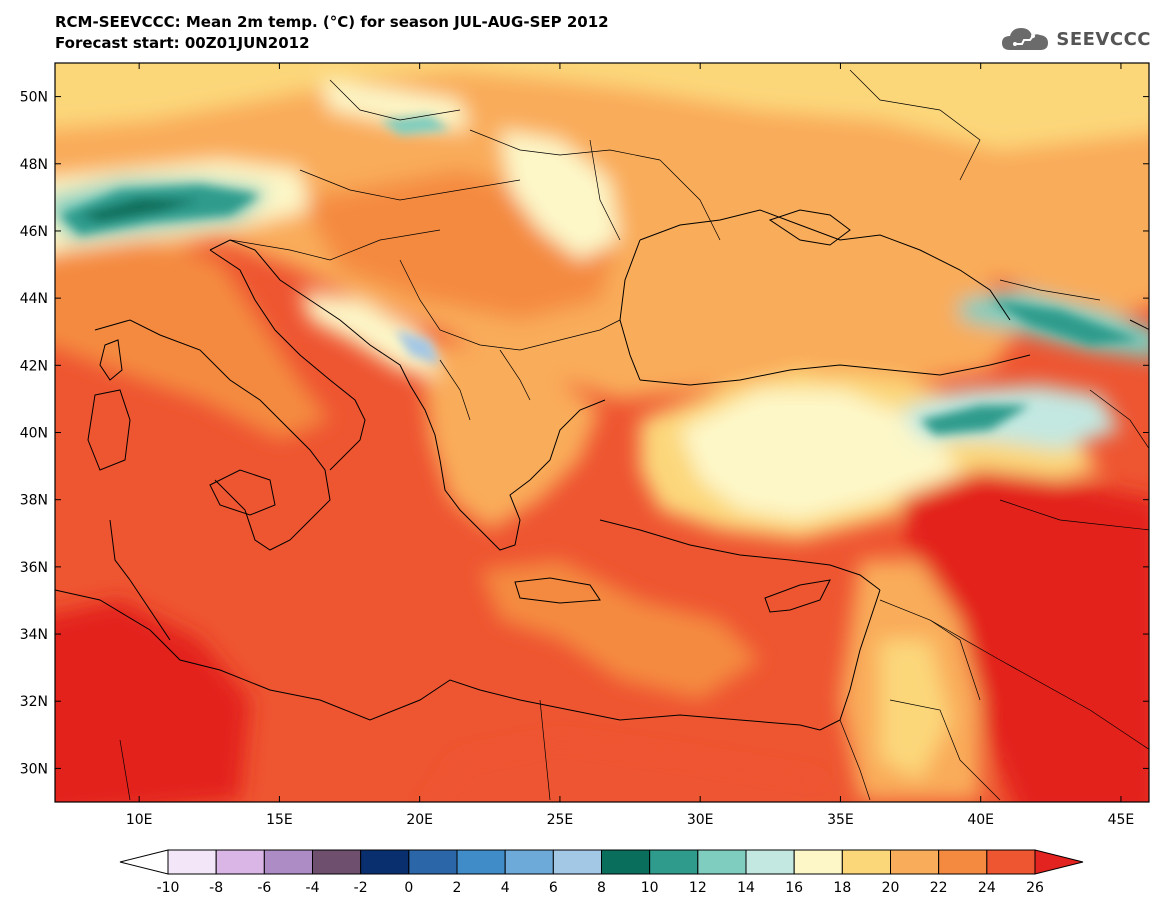 This screenshot has height=907, width=1165. Describe the element at coordinates (698, 888) in the screenshot. I see `colorbar-label: 12` at that location.